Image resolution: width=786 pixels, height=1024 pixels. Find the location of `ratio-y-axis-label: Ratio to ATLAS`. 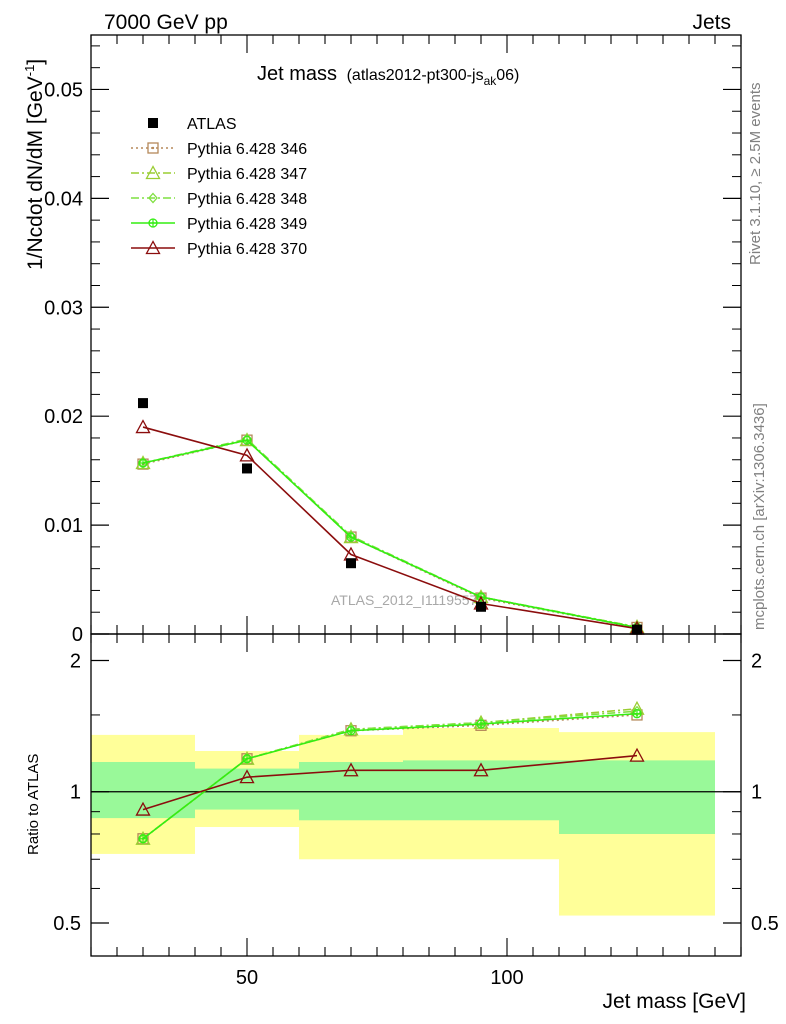

ratio-y-axis-label: Ratio to ATLAS is located at coordinates (33, 804).